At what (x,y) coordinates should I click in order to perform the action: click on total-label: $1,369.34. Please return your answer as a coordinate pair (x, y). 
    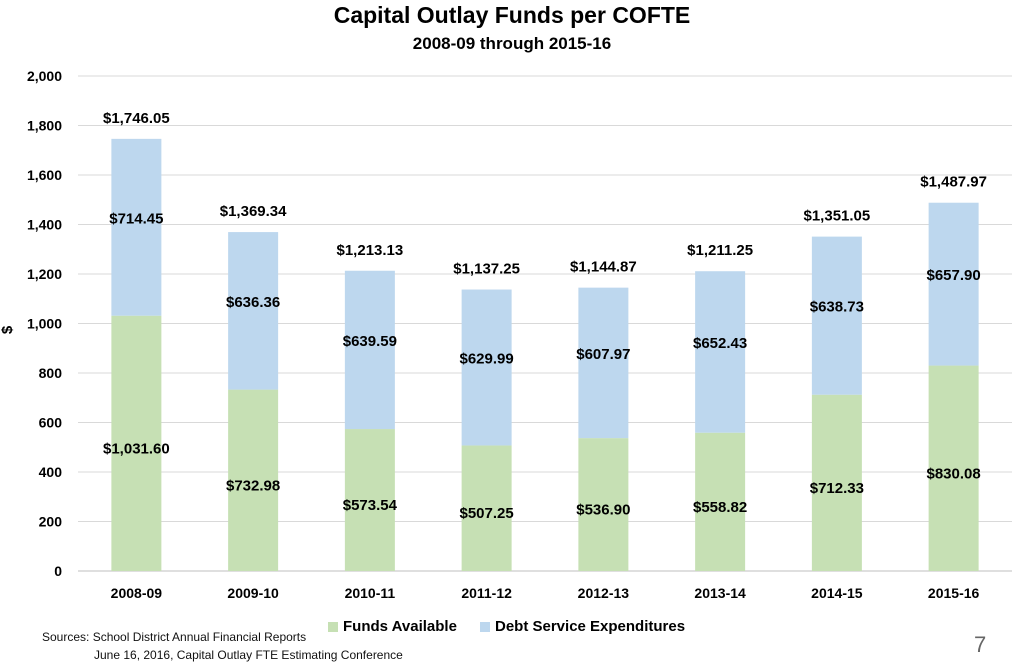
    Looking at the image, I should click on (253, 211).